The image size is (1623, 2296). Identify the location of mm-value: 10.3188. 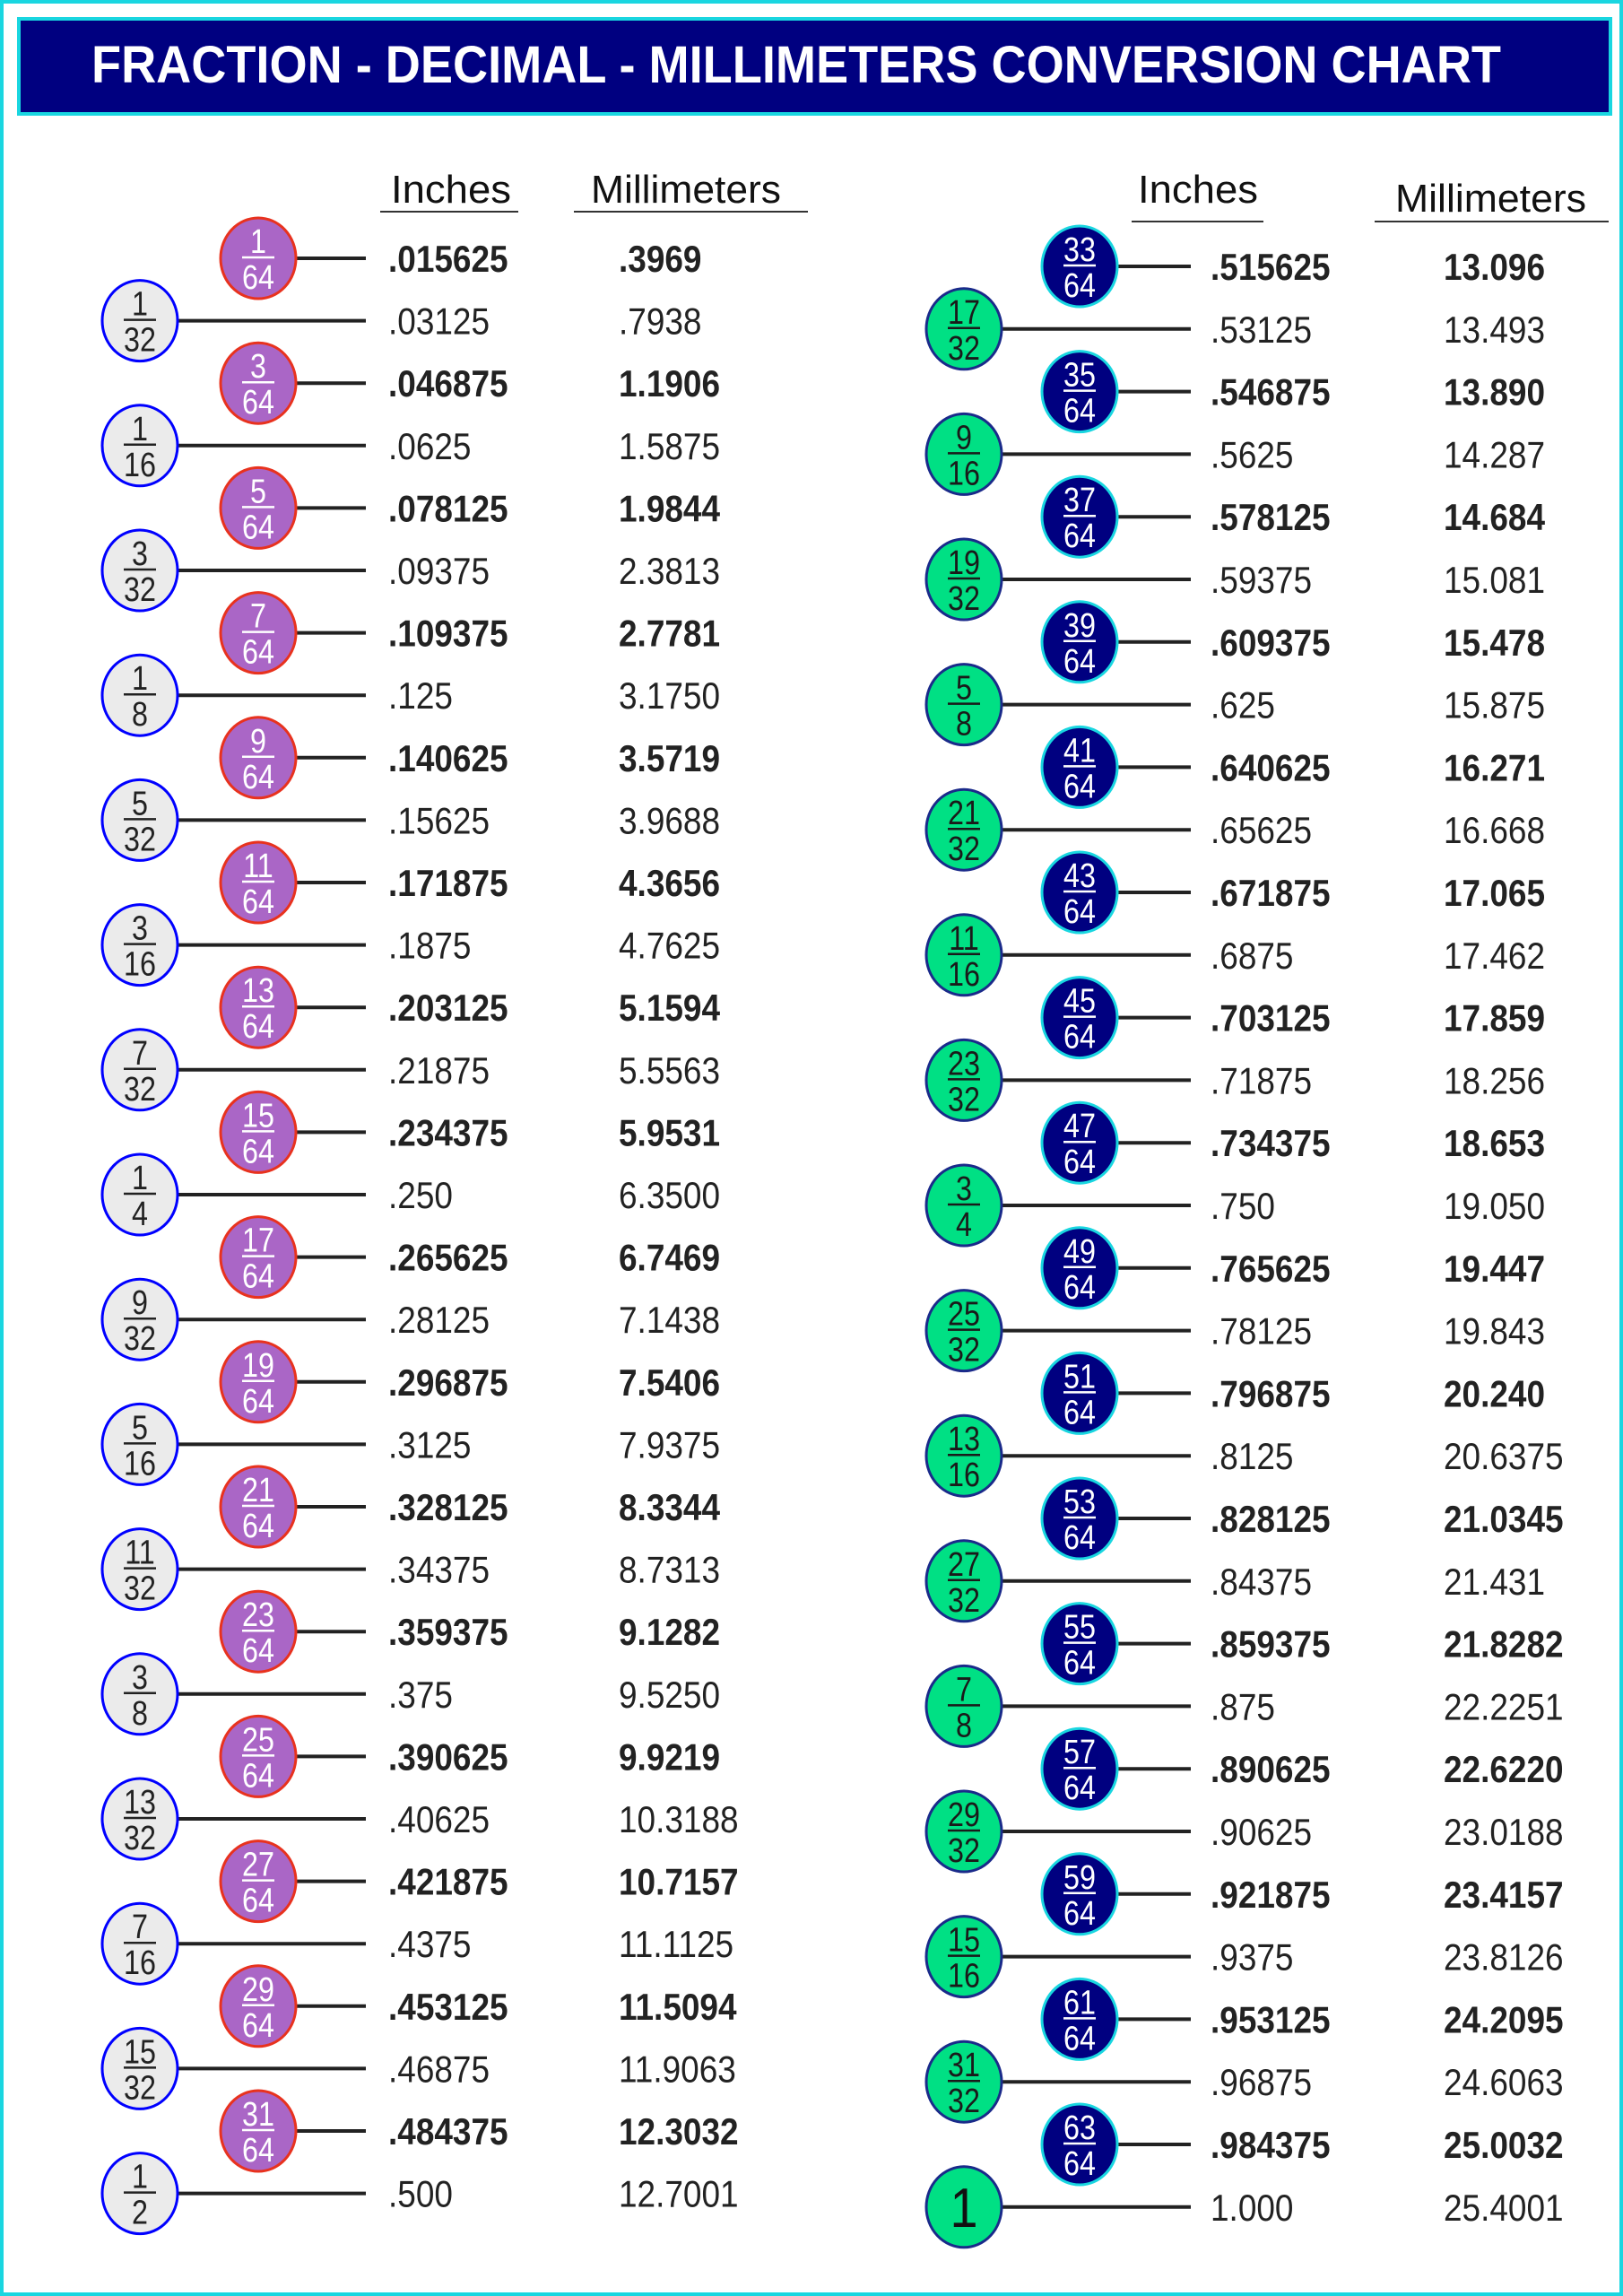
(679, 1820).